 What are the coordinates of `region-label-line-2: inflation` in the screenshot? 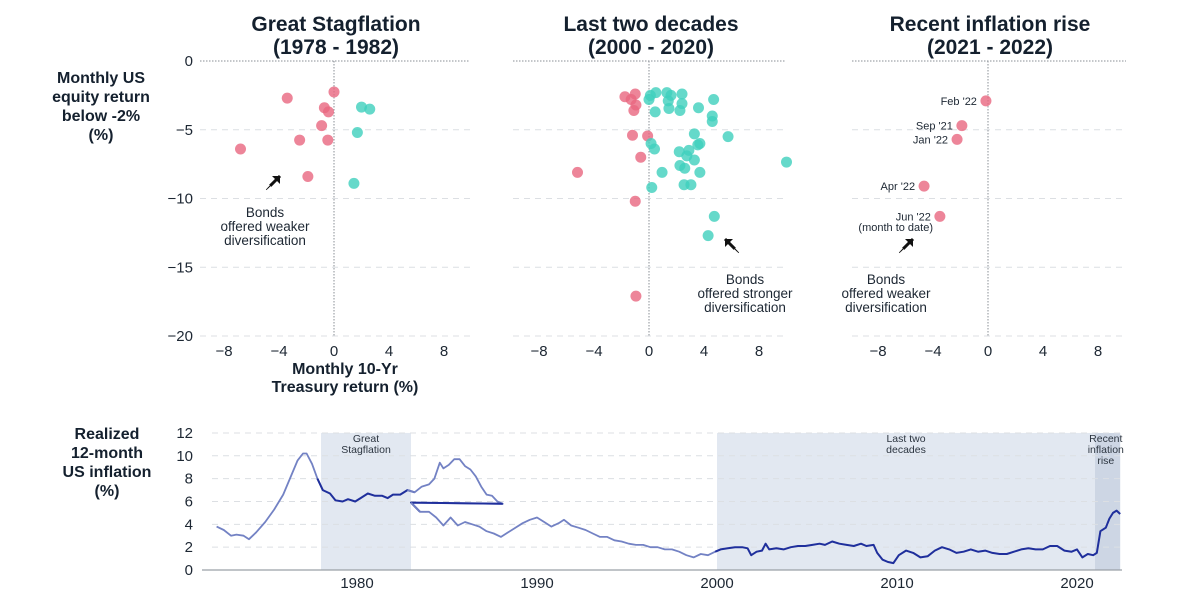 It's located at (1106, 450).